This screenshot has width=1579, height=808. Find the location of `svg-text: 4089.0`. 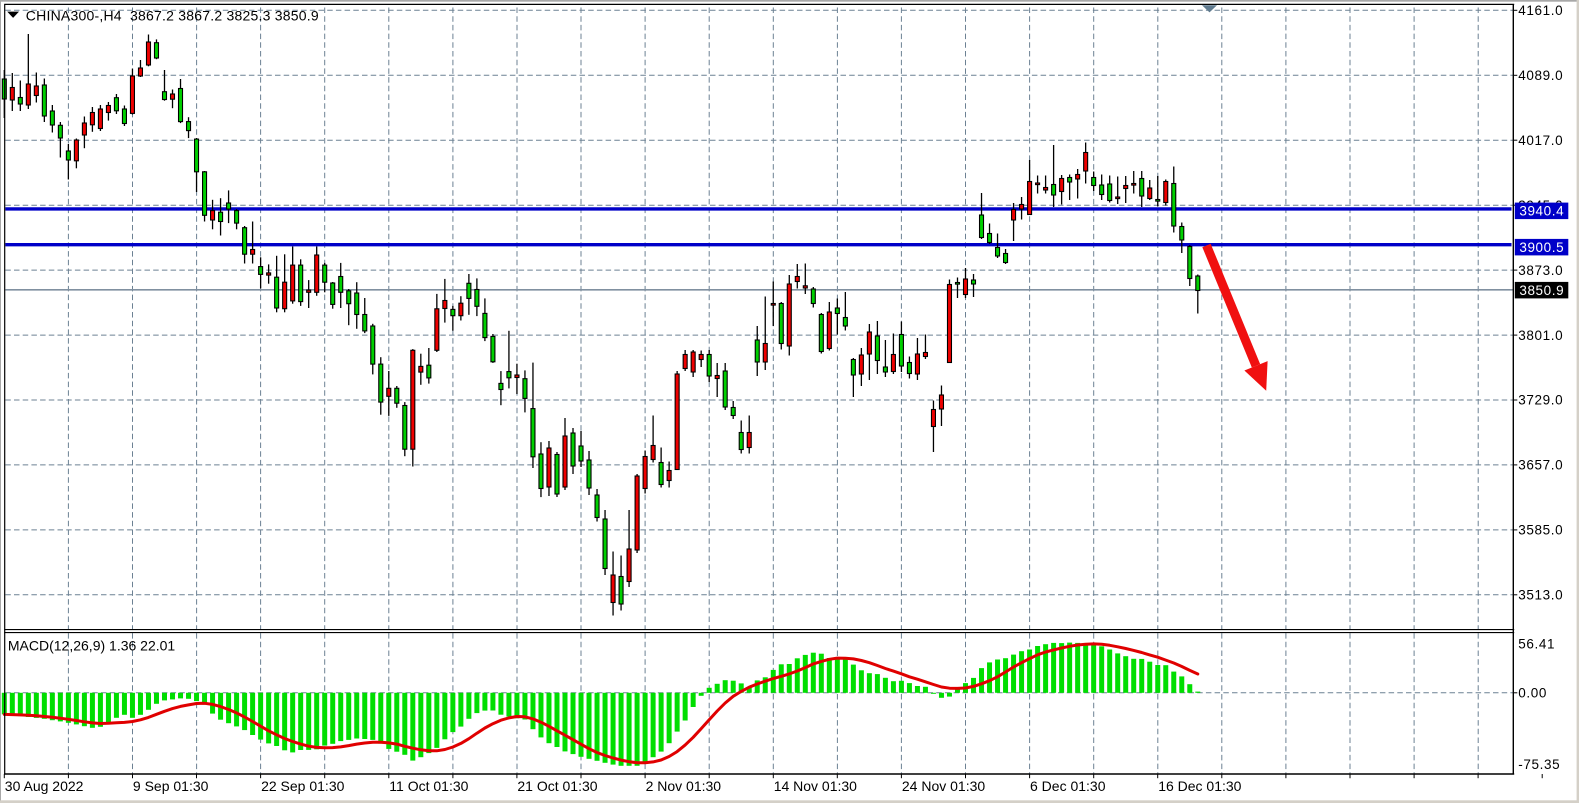

svg-text: 4089.0 is located at coordinates (1540, 75).